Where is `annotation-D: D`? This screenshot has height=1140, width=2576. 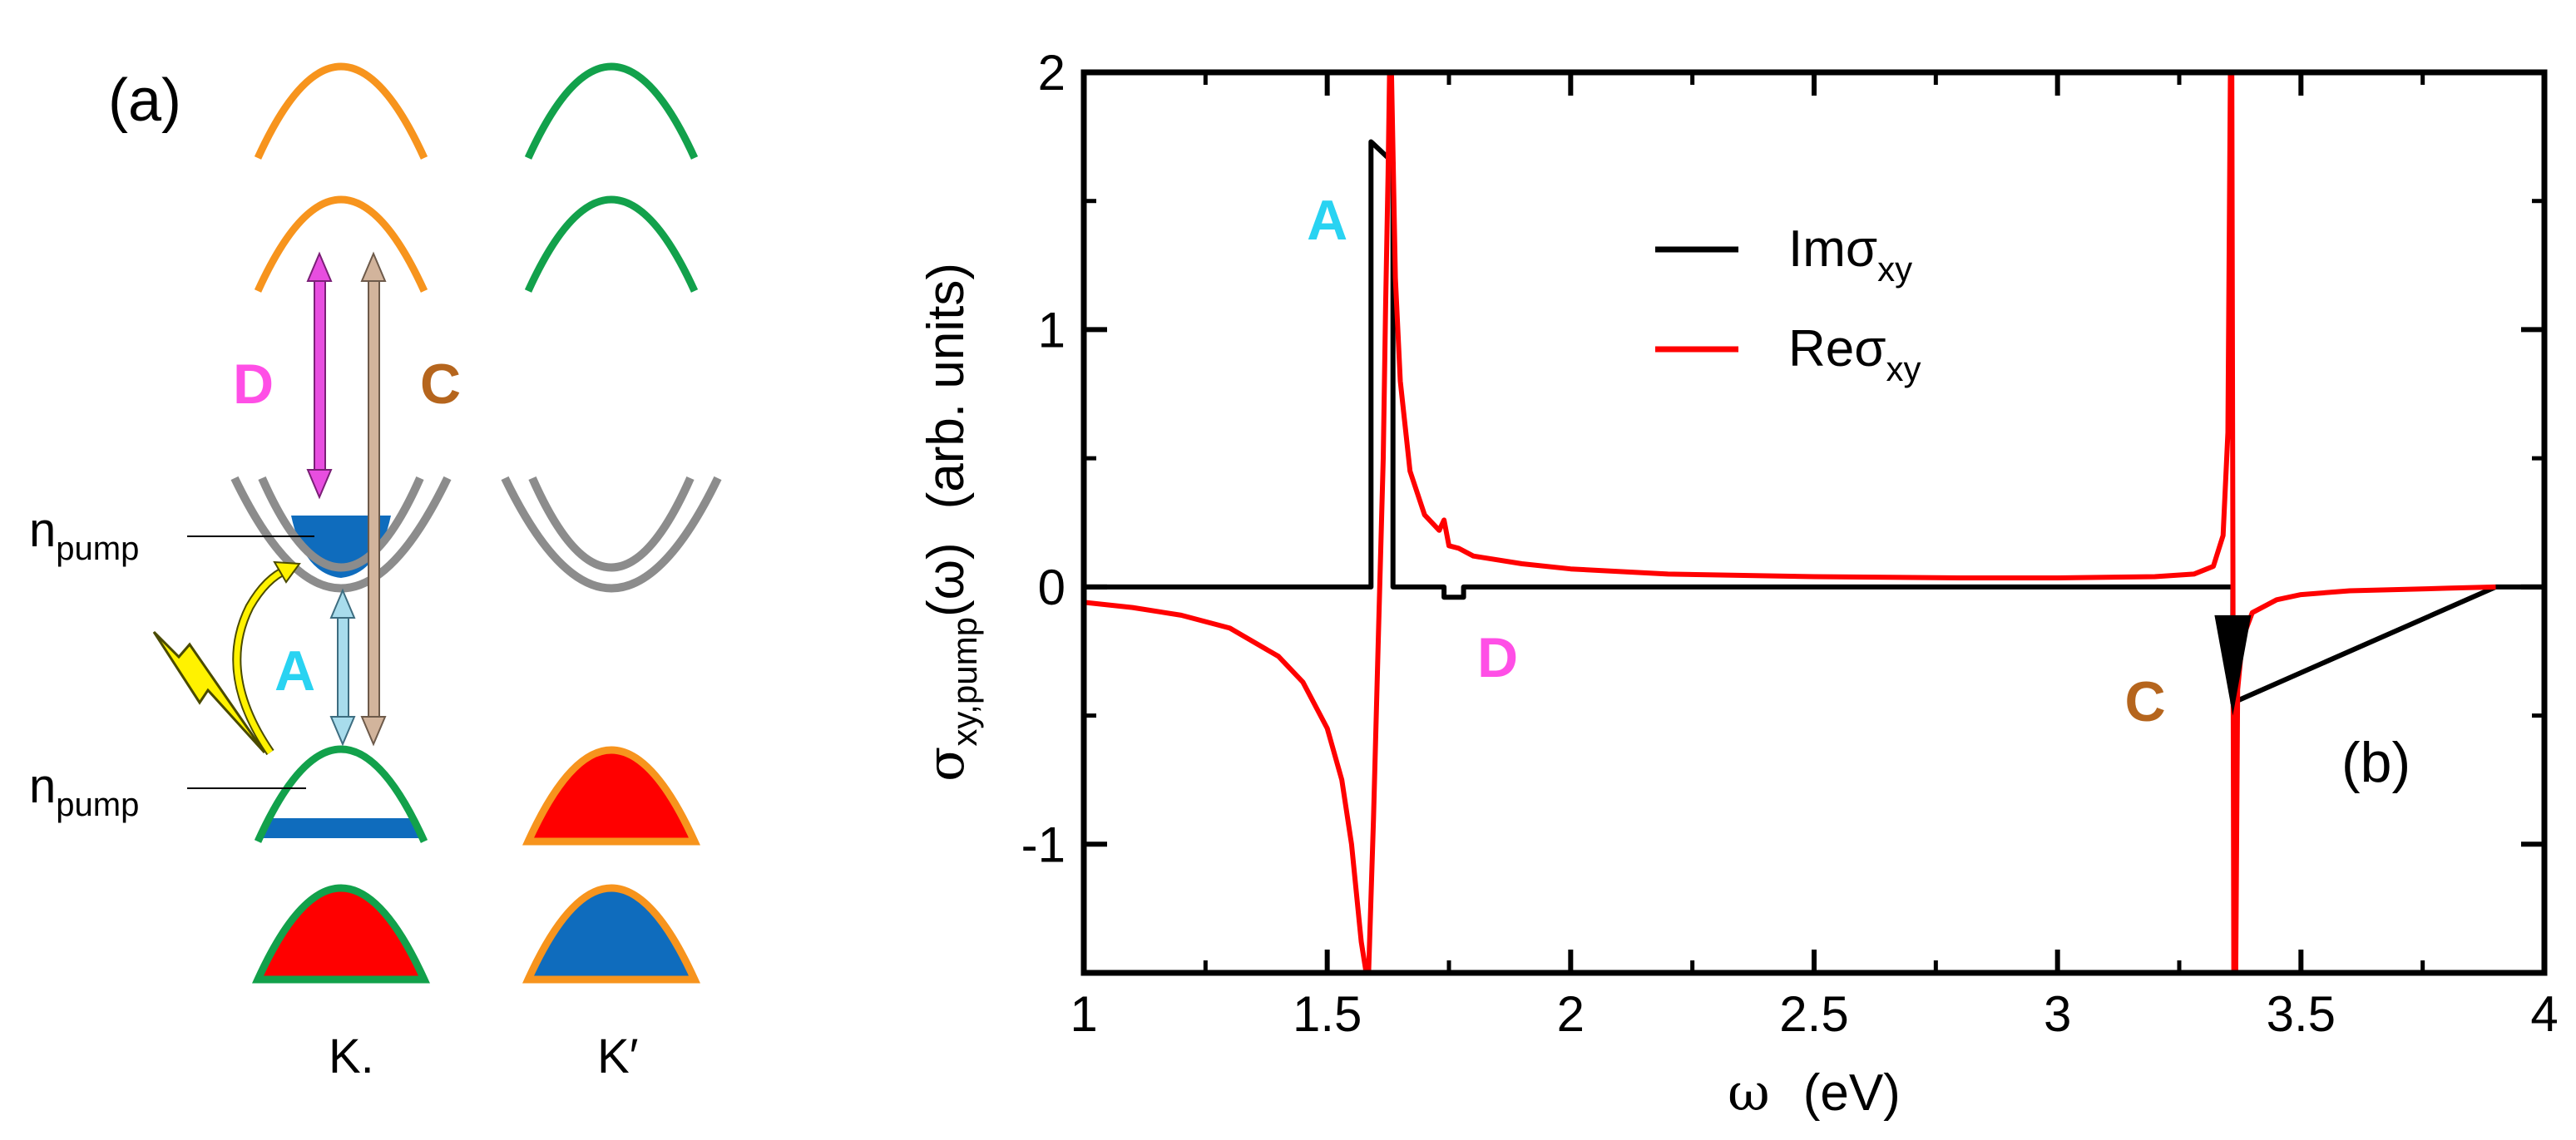
annotation-D: D is located at coordinates (1497, 657).